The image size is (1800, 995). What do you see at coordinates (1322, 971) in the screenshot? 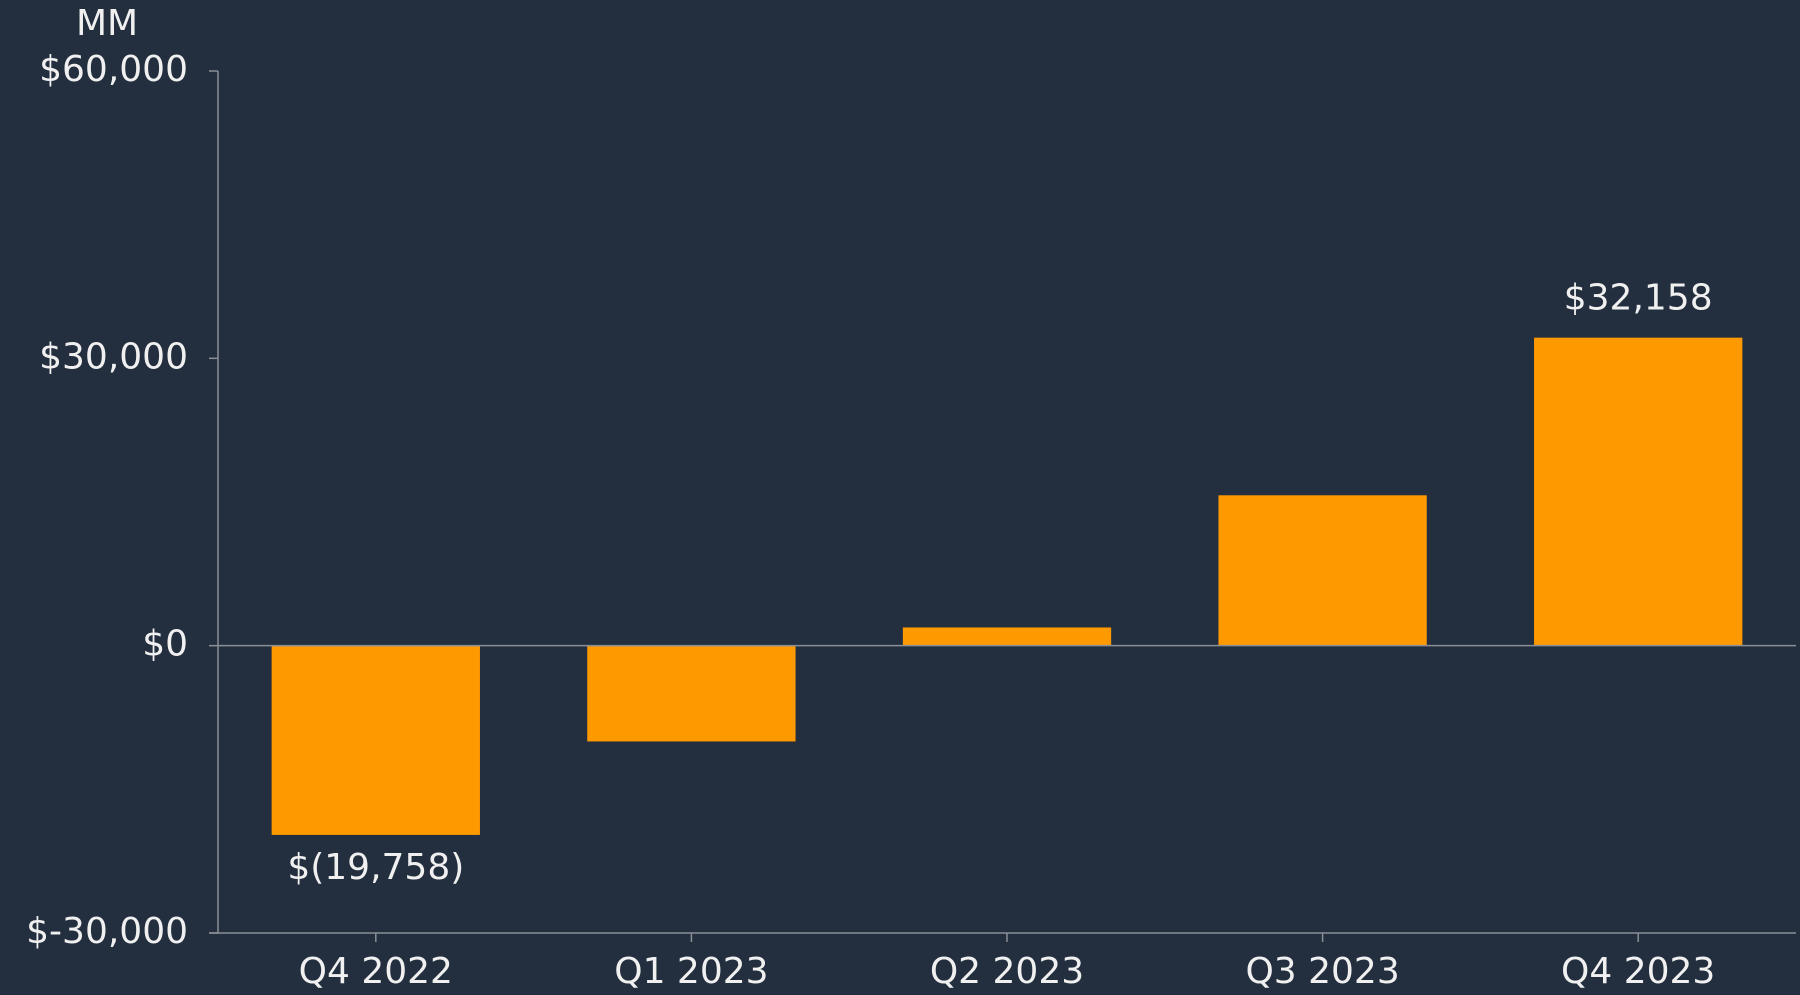
I see `x-tick-label: Q3 2023` at bounding box center [1322, 971].